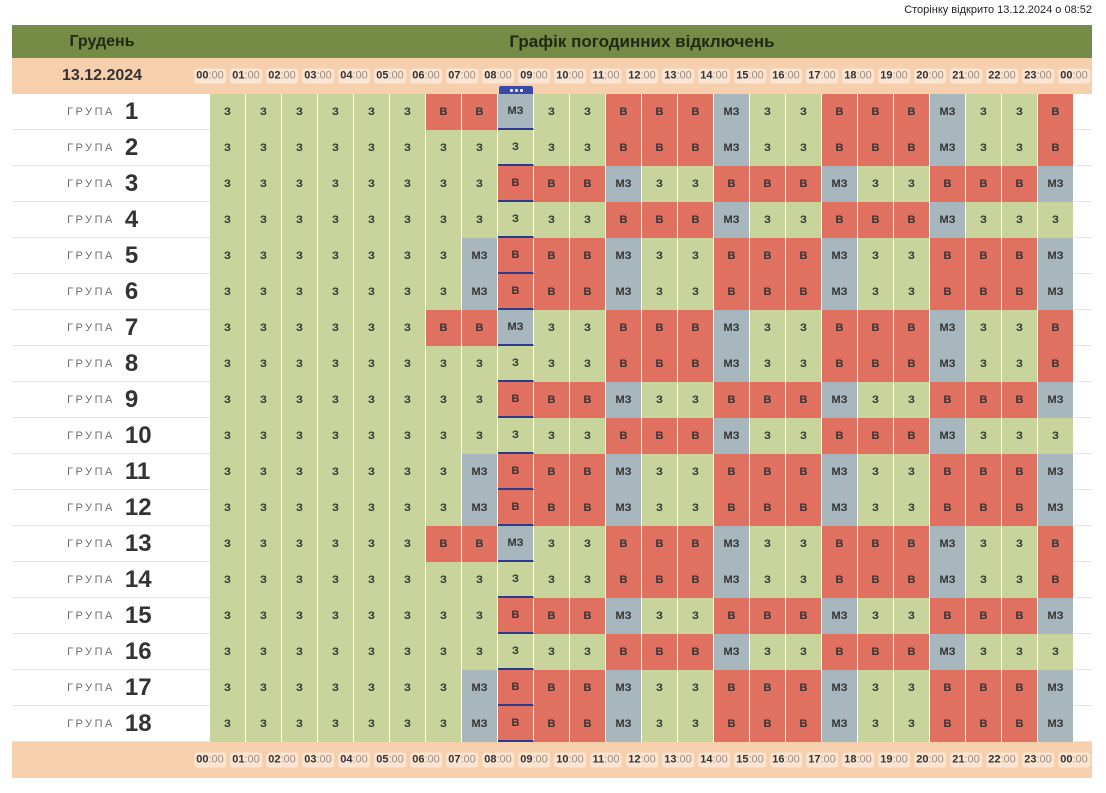  Describe the element at coordinates (998, 10) in the screenshot. I see `page-opened-timestamp: Сторінку відкрито 13.12.2024 о 08:52` at that location.